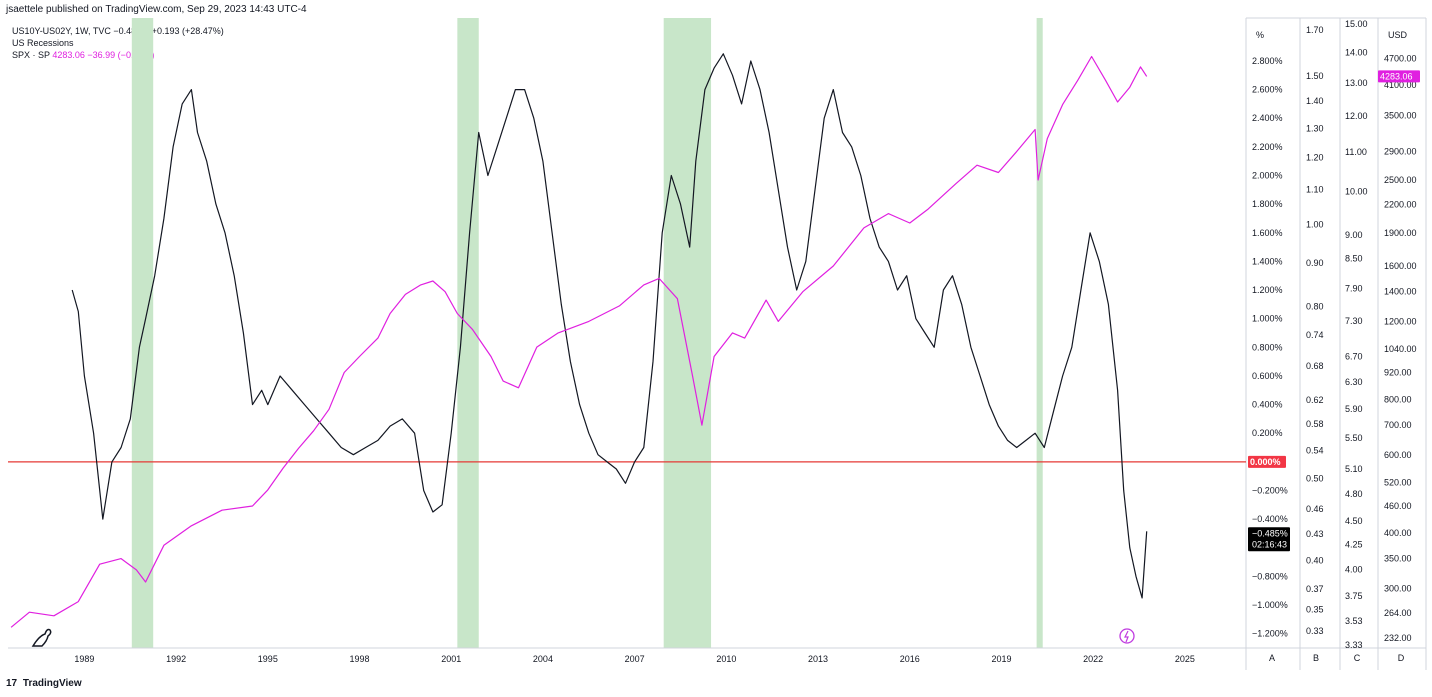 This screenshot has height=697, width=1432. I want to click on legend-spx: SPX · SP 4283.06 −36.99 (−0.86%), so click(118, 55).